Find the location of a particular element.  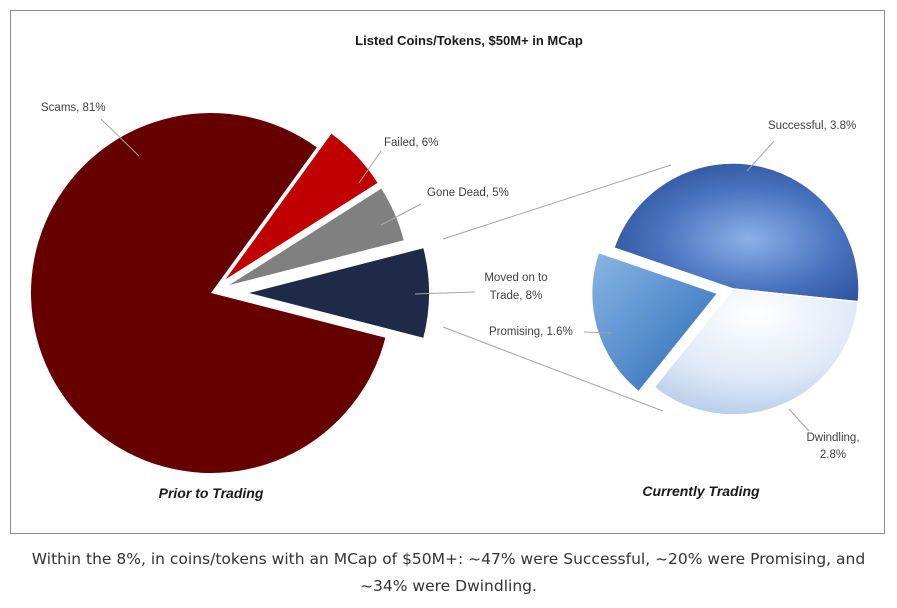

pie-slice-dwindling is located at coordinates (756, 352).